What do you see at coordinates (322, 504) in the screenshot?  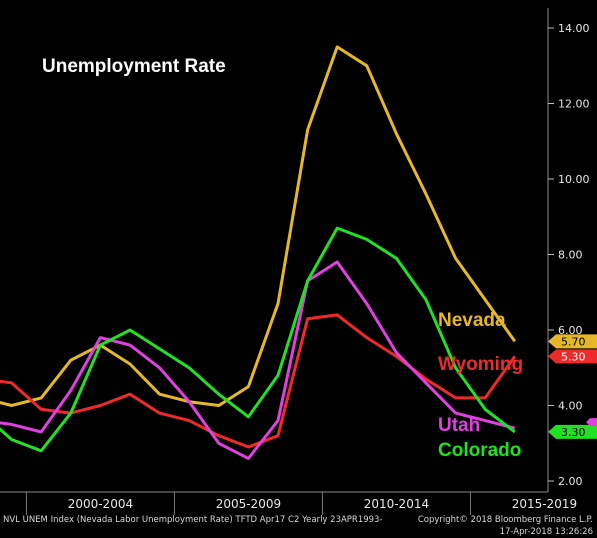 I see `x-axis-categories: 2000-2004 2005-2009 2010-2014 2015-2019` at bounding box center [322, 504].